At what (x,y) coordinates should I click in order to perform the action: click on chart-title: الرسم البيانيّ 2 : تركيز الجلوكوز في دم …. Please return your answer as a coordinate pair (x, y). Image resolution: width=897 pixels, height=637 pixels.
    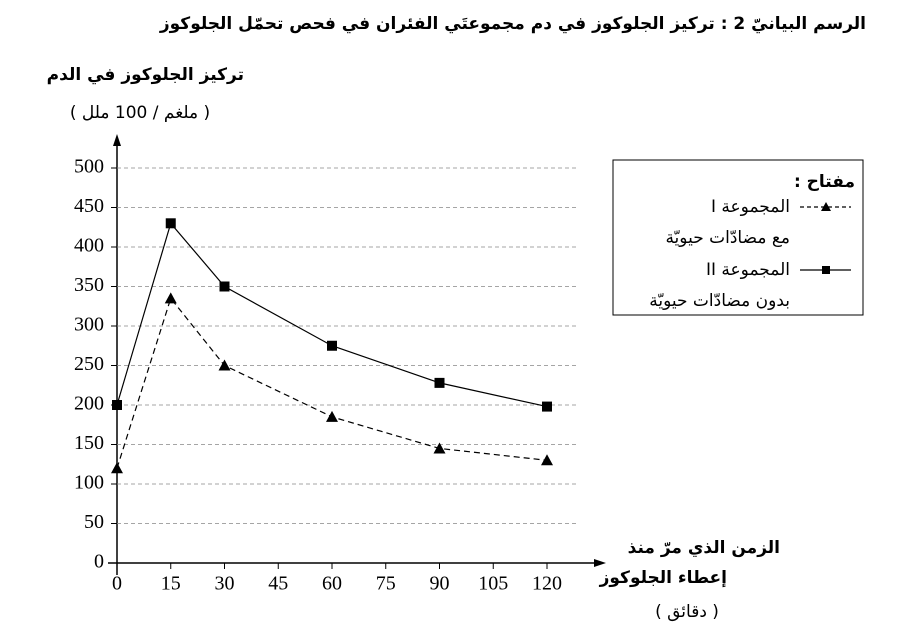
    Looking at the image, I should click on (512, 24).